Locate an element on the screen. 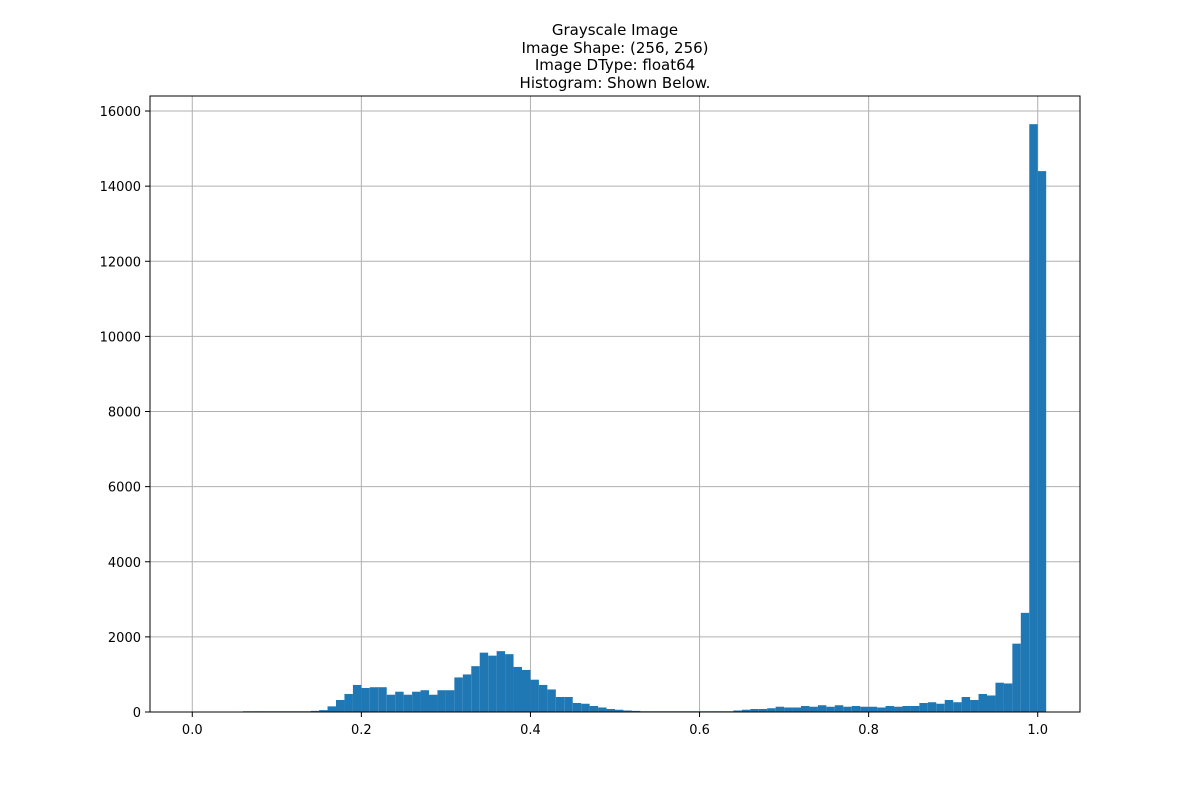 The width and height of the screenshot is (1200, 800). y-tick-label-7: 14000 is located at coordinates (120, 187).